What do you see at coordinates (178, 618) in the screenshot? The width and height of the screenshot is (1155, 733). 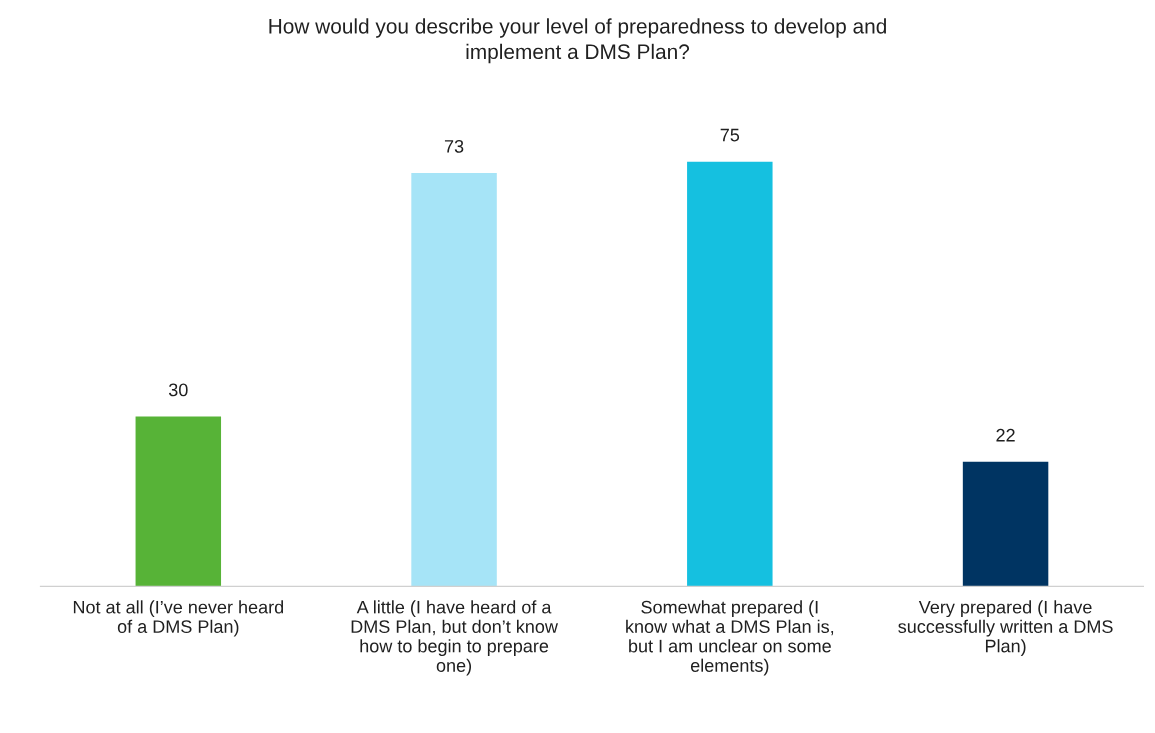 I see `x-tick-label: Not at all (I’ve never heard of a DMS Plan)` at bounding box center [178, 618].